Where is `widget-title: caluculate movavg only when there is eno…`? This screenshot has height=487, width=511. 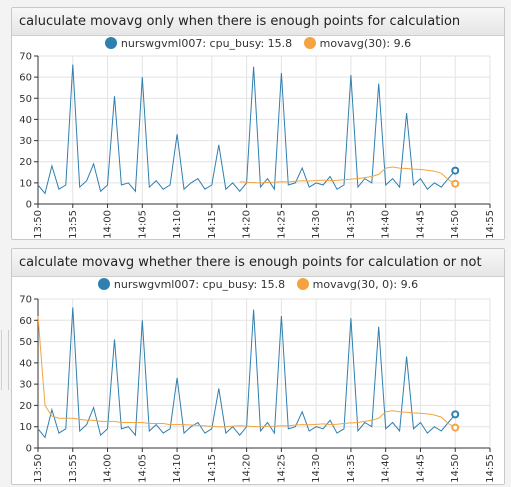 widget-title: caluculate movavg only when there is eno… is located at coordinates (258, 22).